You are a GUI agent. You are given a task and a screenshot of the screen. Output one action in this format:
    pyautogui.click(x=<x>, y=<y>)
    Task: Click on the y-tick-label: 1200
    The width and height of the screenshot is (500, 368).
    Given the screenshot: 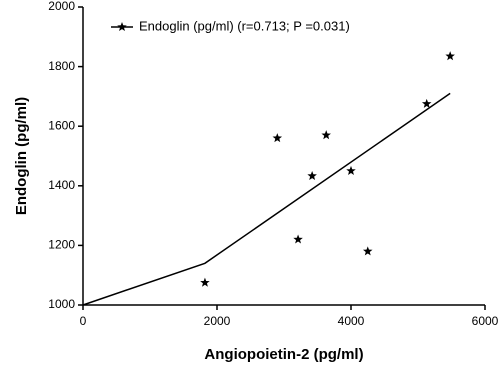 What is the action you would take?
    pyautogui.click(x=61, y=245)
    